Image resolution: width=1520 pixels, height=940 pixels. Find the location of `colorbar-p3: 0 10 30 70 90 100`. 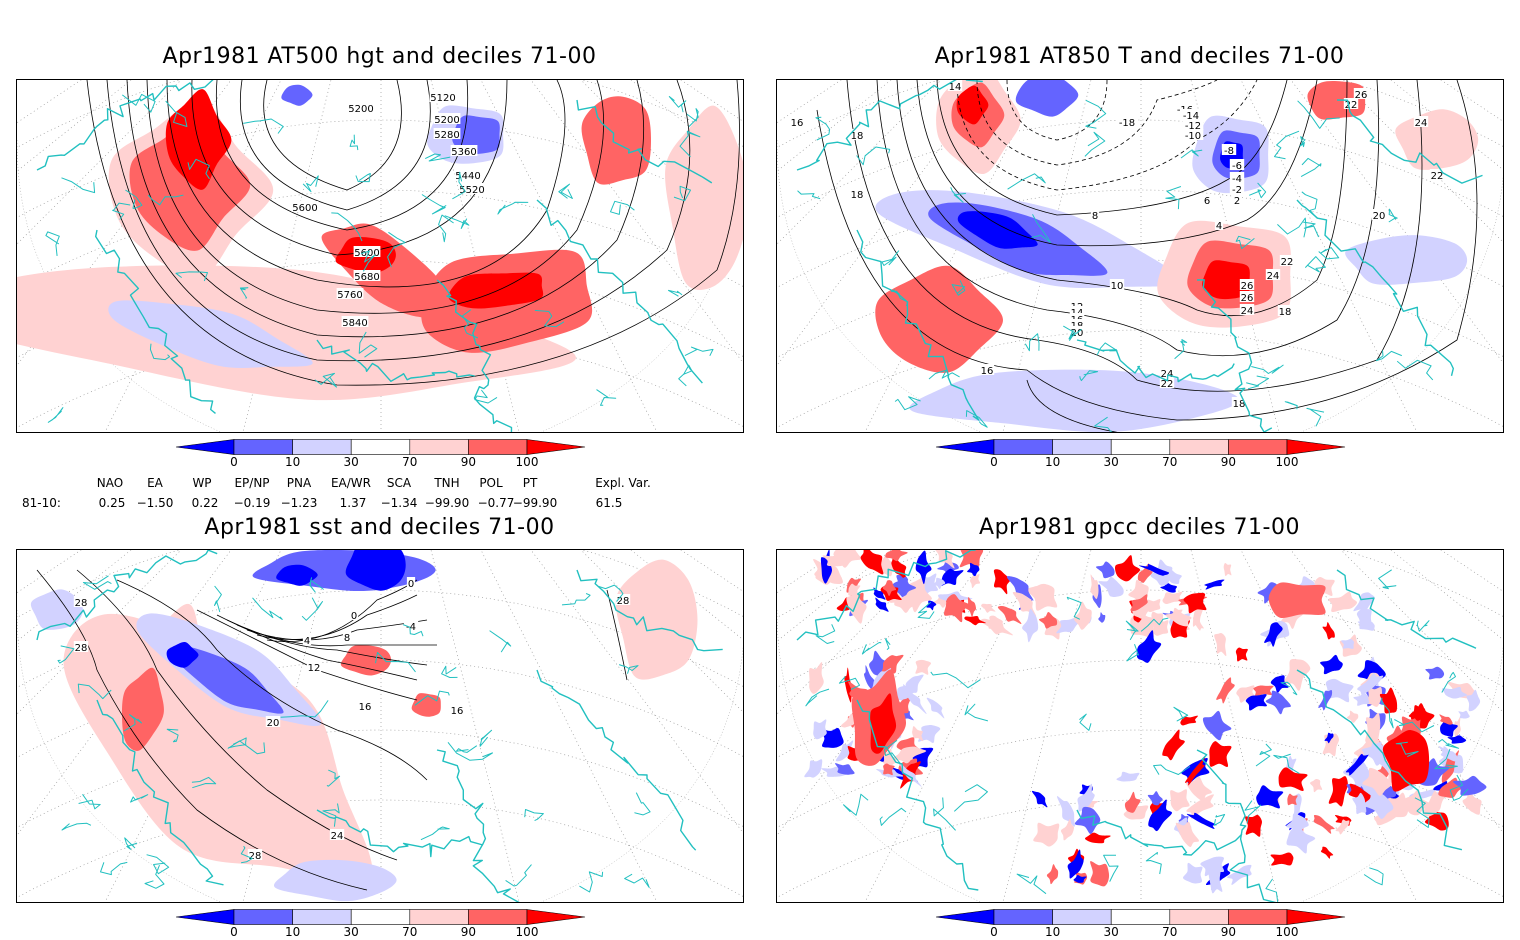

colorbar-p3: 0 10 30 70 90 100 is located at coordinates (380, 924).